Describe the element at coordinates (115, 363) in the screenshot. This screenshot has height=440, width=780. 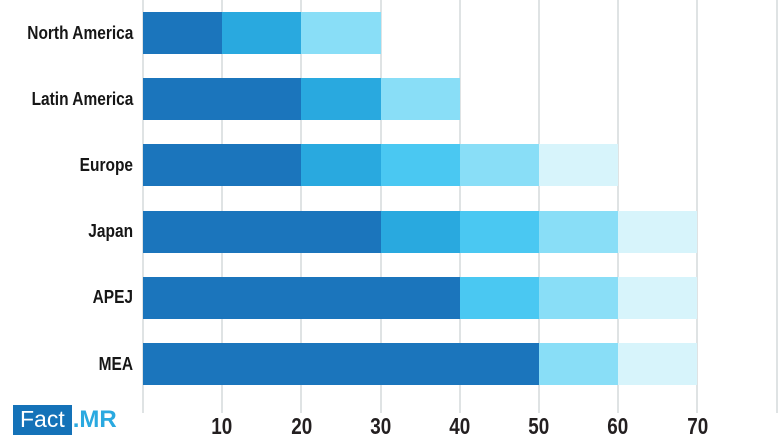
I see `category-label-text: MEA` at that location.